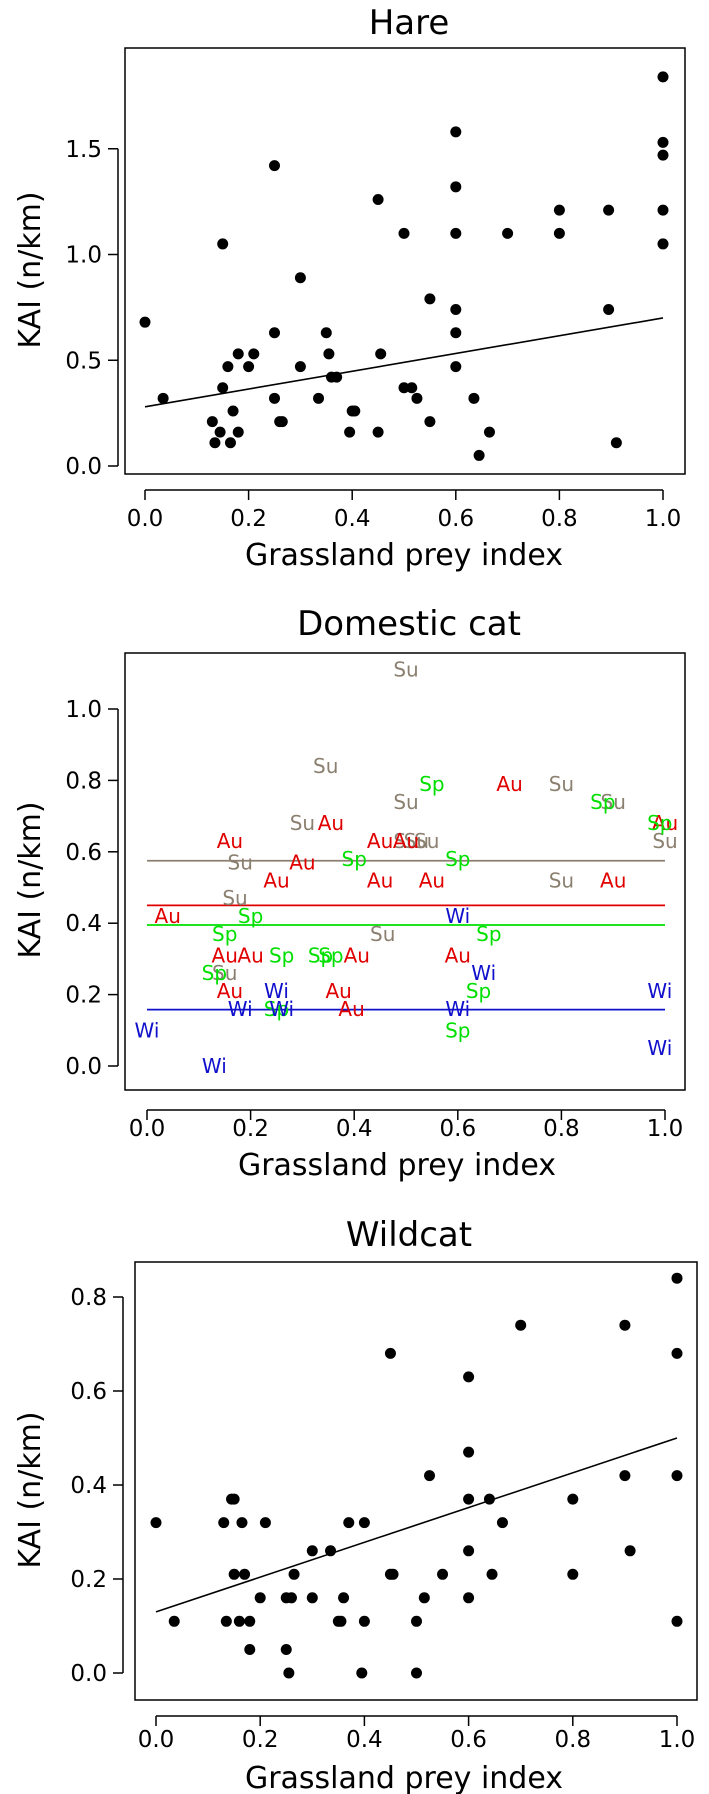  Describe the element at coordinates (30, 1489) in the screenshot. I see `y-axis-label-wildcat: KAI (n/km)` at that location.